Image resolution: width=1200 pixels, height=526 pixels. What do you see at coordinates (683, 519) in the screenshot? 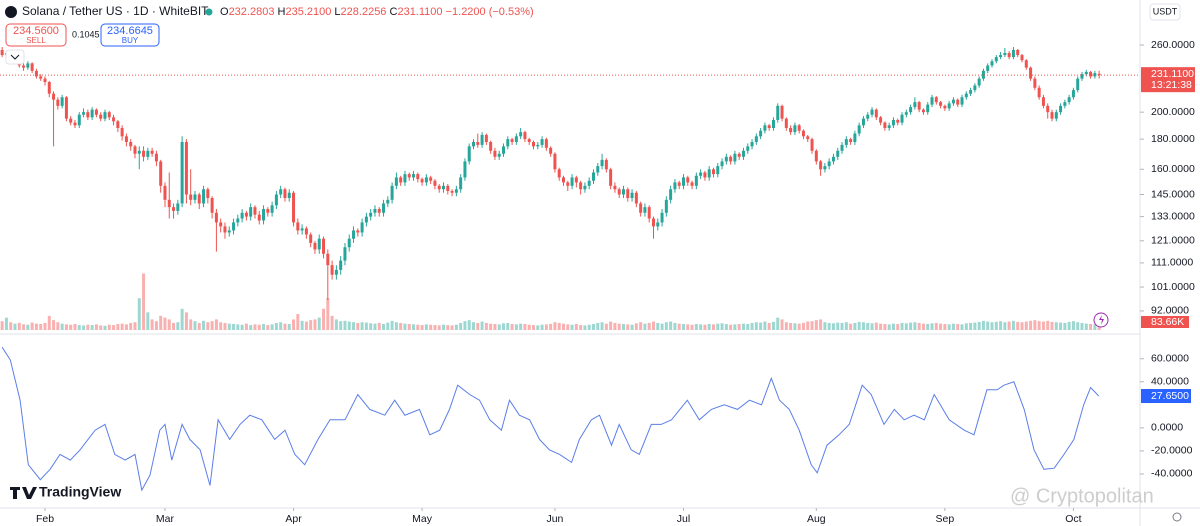
I see `x-tick-label: Jul` at bounding box center [683, 519].